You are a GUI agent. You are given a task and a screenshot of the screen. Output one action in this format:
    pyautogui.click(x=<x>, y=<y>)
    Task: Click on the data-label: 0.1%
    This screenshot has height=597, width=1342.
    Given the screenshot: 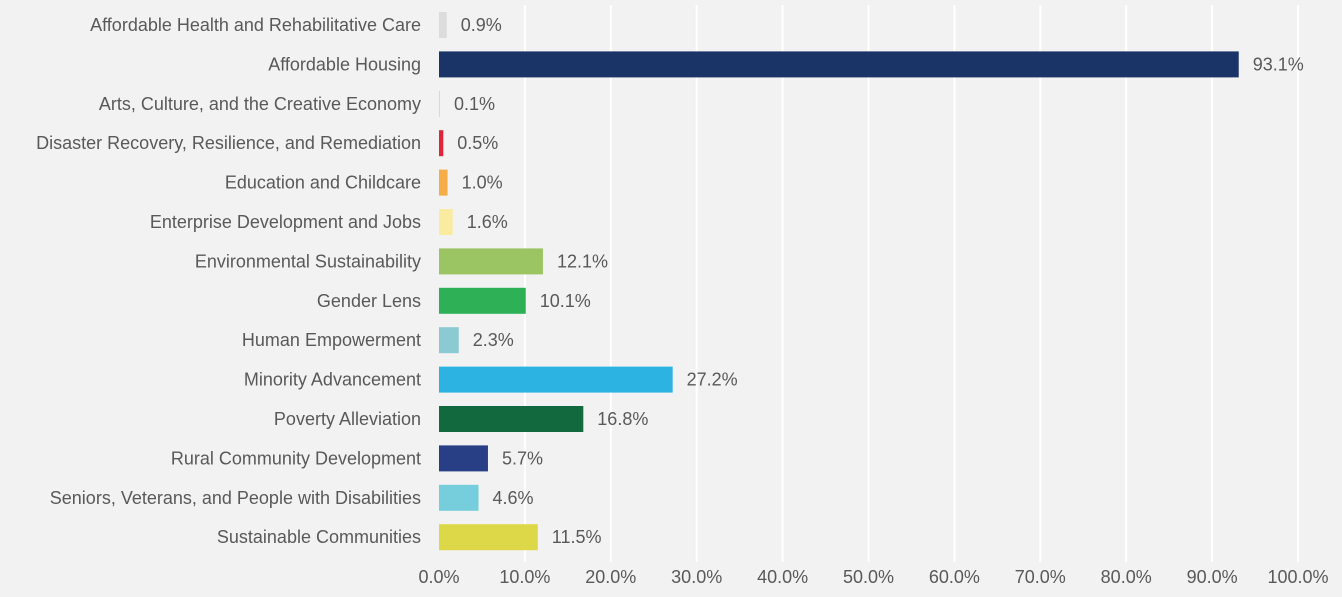 What is the action you would take?
    pyautogui.click(x=474, y=104)
    